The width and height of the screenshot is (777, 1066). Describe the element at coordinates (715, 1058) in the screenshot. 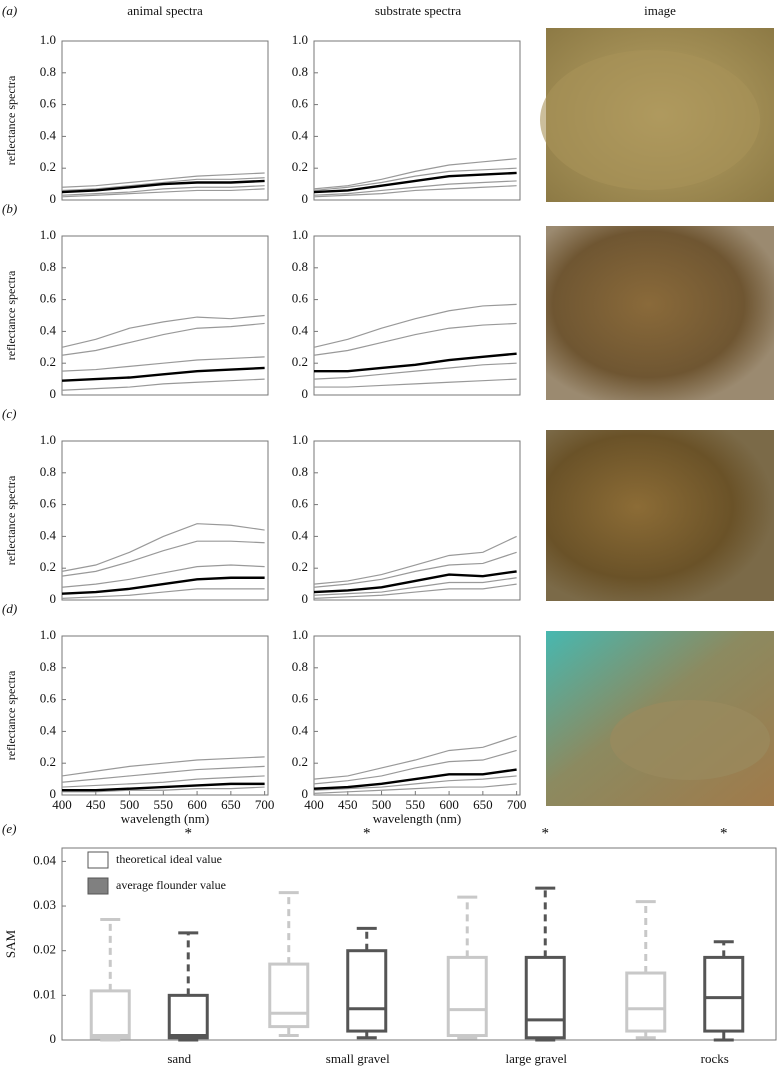

I see `x-tick-label: rocks` at that location.